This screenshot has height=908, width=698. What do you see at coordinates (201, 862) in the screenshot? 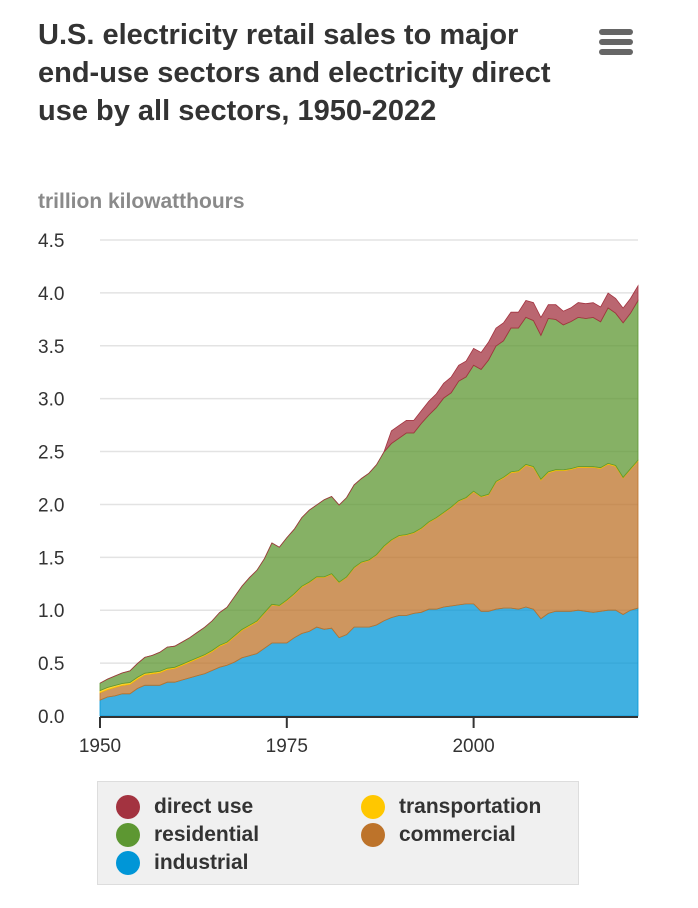
I see `legend-label: industrial` at bounding box center [201, 862].